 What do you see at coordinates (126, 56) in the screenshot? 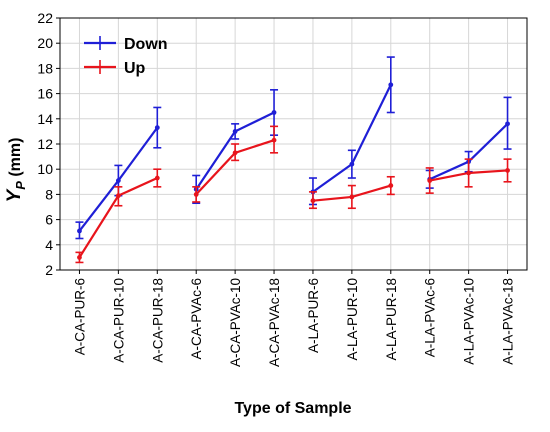
I see `legend: Down Up` at bounding box center [126, 56].